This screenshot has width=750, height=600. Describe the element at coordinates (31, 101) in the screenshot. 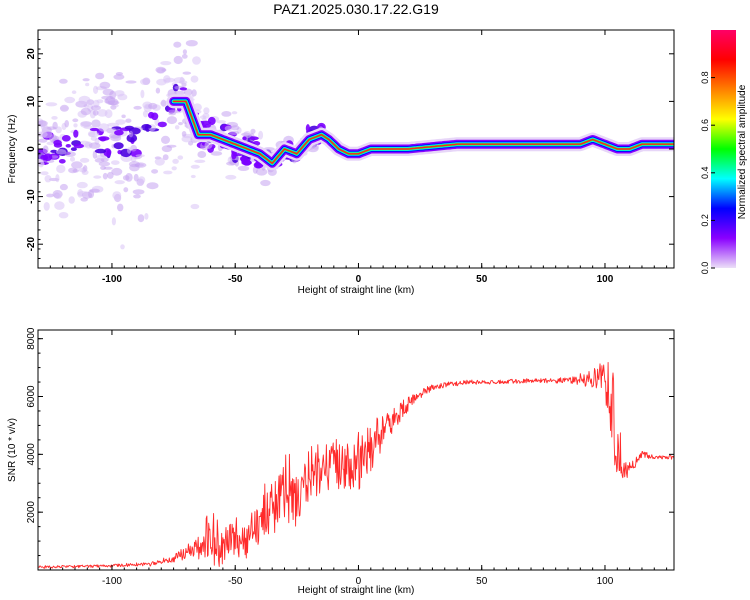

I see `y-tick-label: 10` at that location.